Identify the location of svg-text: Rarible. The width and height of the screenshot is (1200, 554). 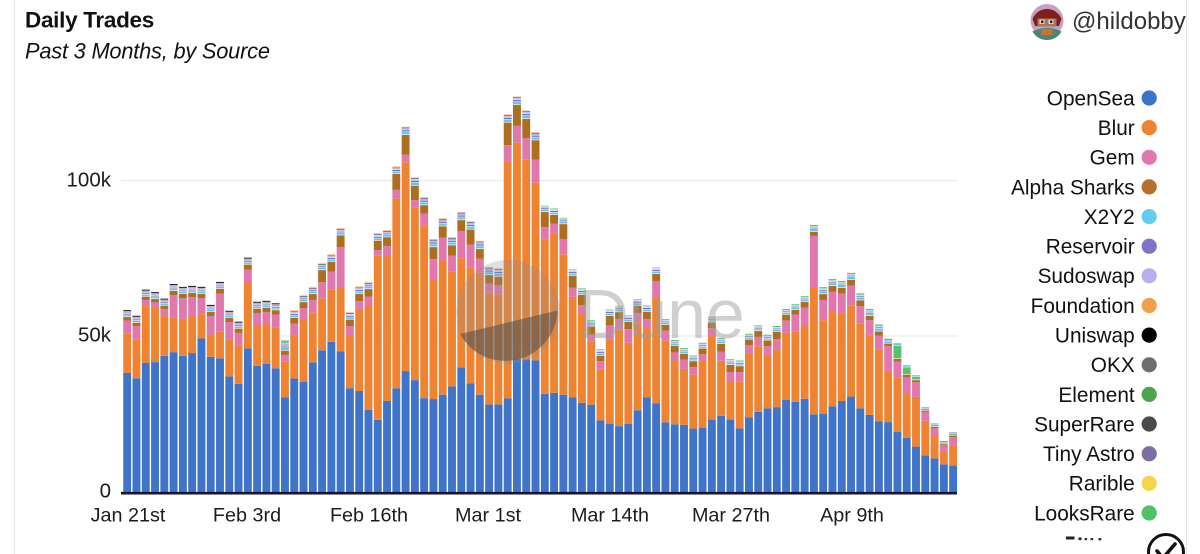
(1102, 484).